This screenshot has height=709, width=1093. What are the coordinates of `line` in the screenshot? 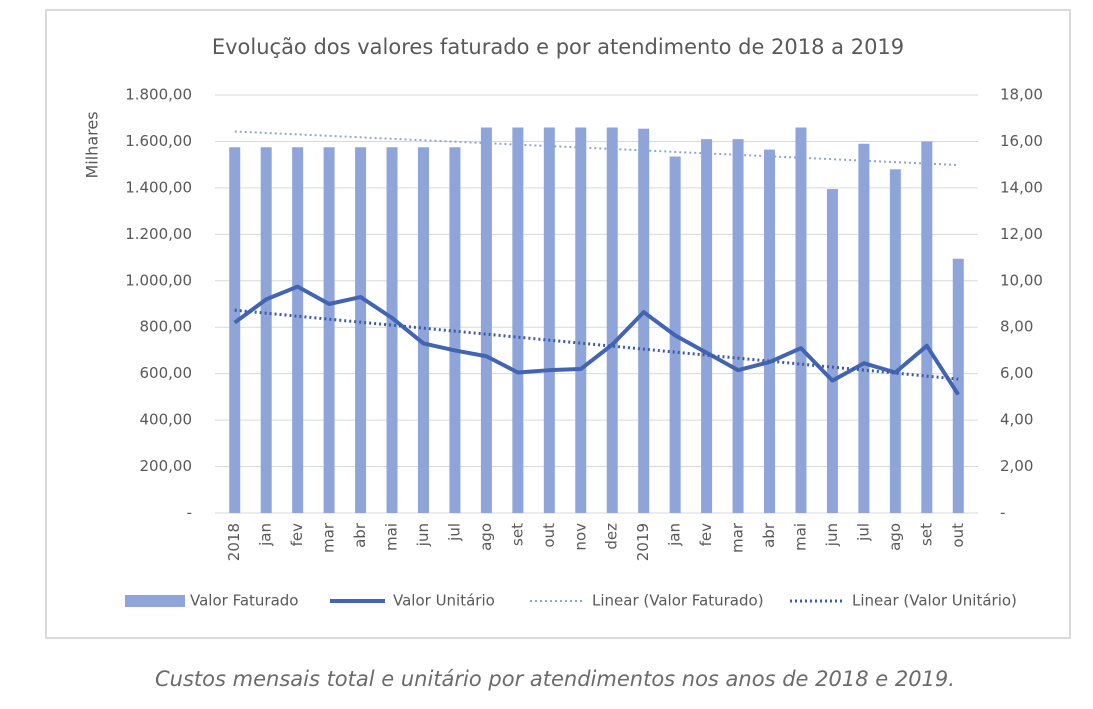 It's located at (596, 340).